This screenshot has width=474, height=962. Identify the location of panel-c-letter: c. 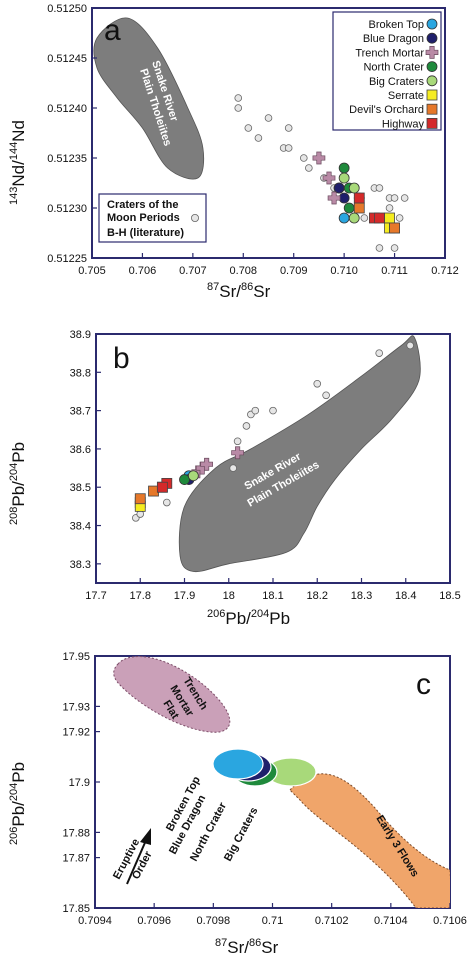
(423, 684).